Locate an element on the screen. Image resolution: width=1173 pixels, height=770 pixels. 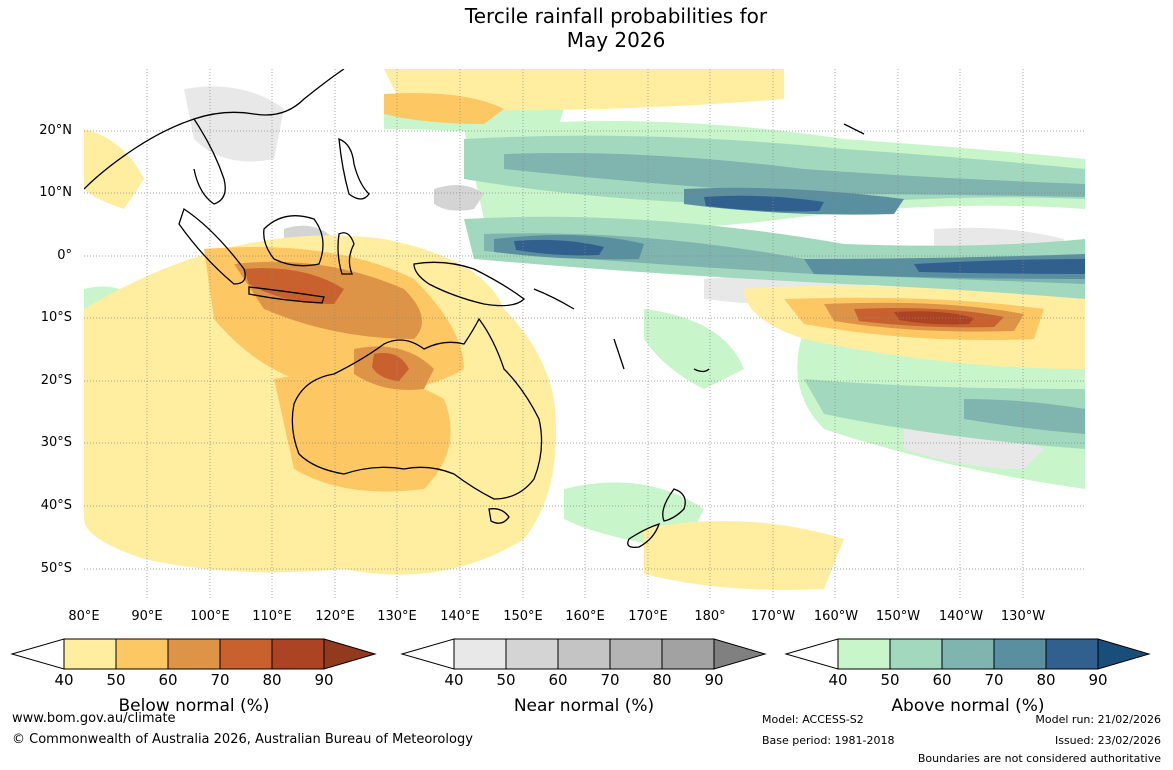
below-normal-colorbar is located at coordinates (193, 654).